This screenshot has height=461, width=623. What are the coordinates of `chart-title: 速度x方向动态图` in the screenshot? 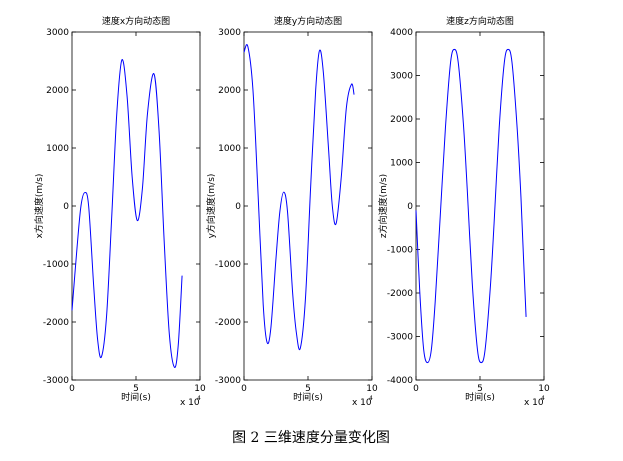 It's located at (136, 21).